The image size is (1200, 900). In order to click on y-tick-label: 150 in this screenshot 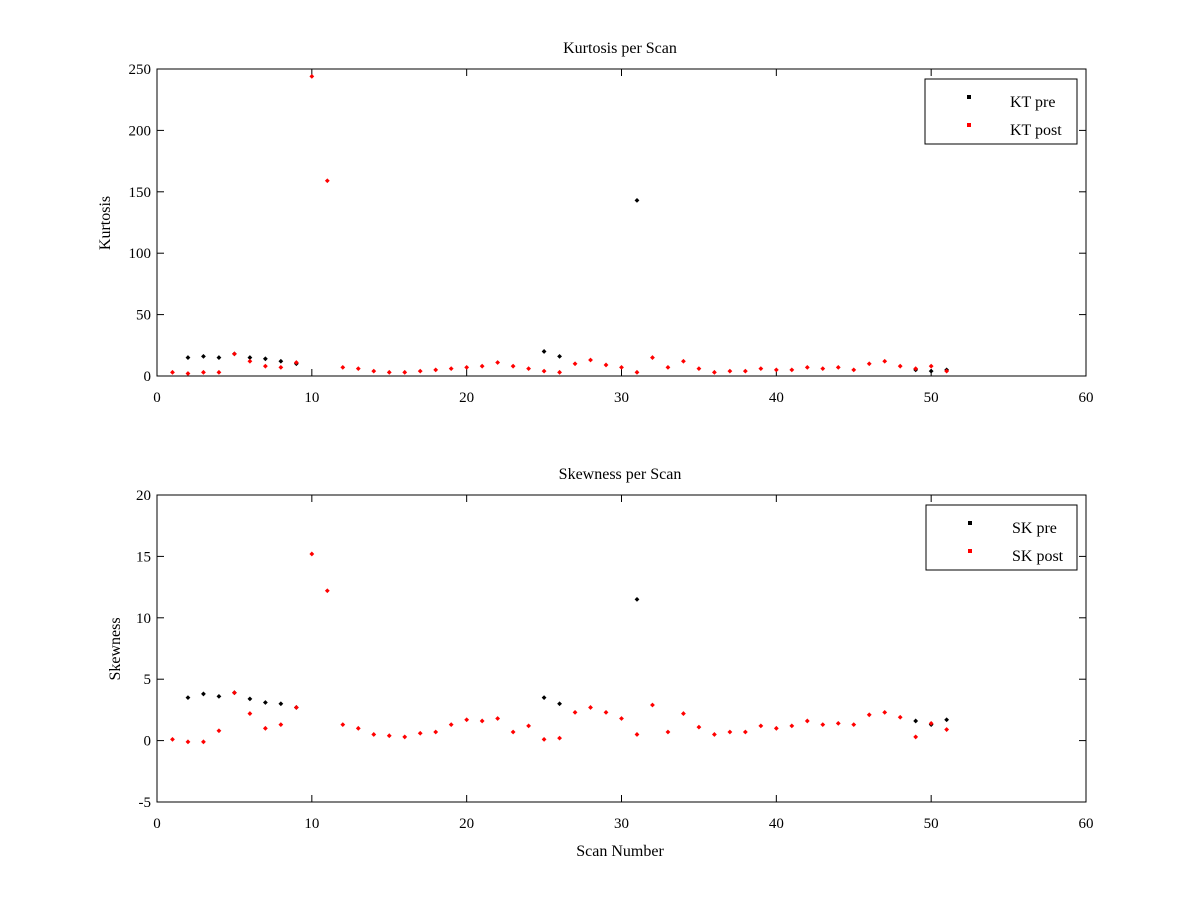, I will do `click(140, 193)`.